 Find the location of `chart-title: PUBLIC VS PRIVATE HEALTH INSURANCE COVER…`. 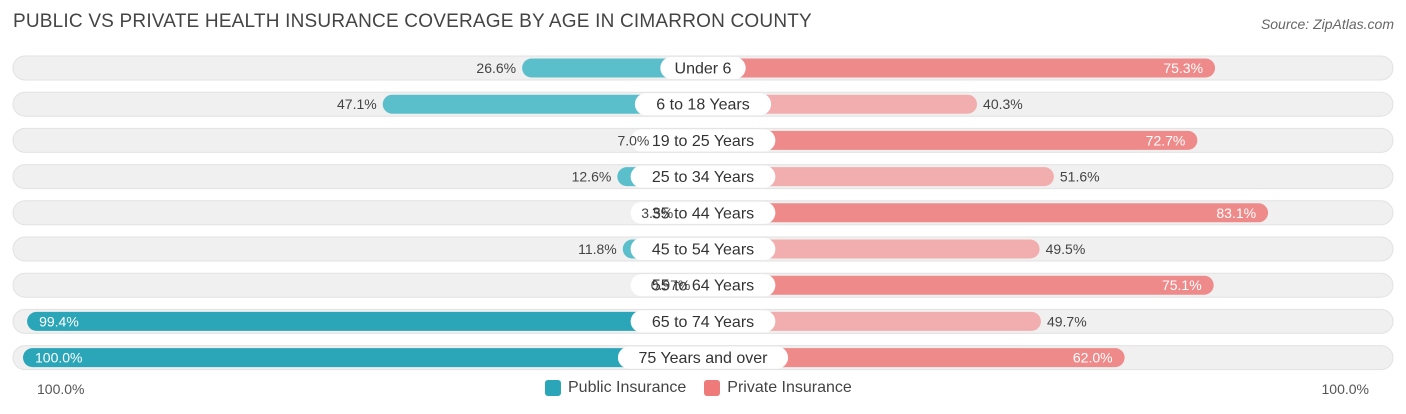

chart-title: PUBLIC VS PRIVATE HEALTH INSURANCE COVER… is located at coordinates (412, 21).